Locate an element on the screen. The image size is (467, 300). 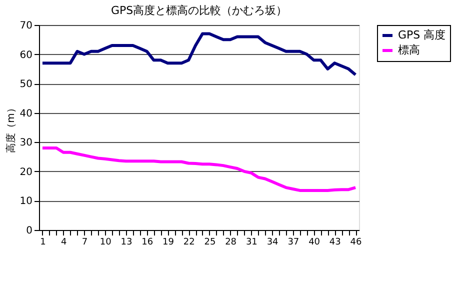
x-tick-label: 46 is located at coordinates (356, 243).